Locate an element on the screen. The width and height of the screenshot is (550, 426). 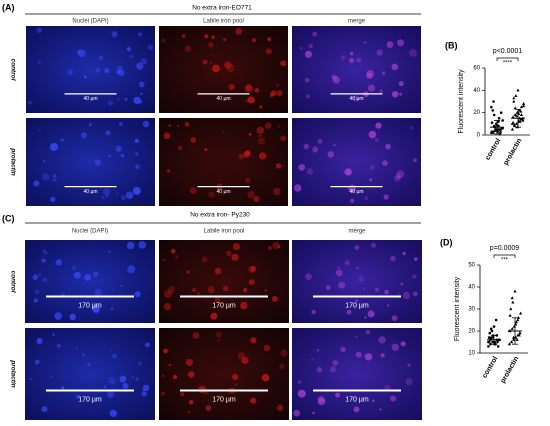
x-tick-label: prolactin is located at coordinates (509, 369).